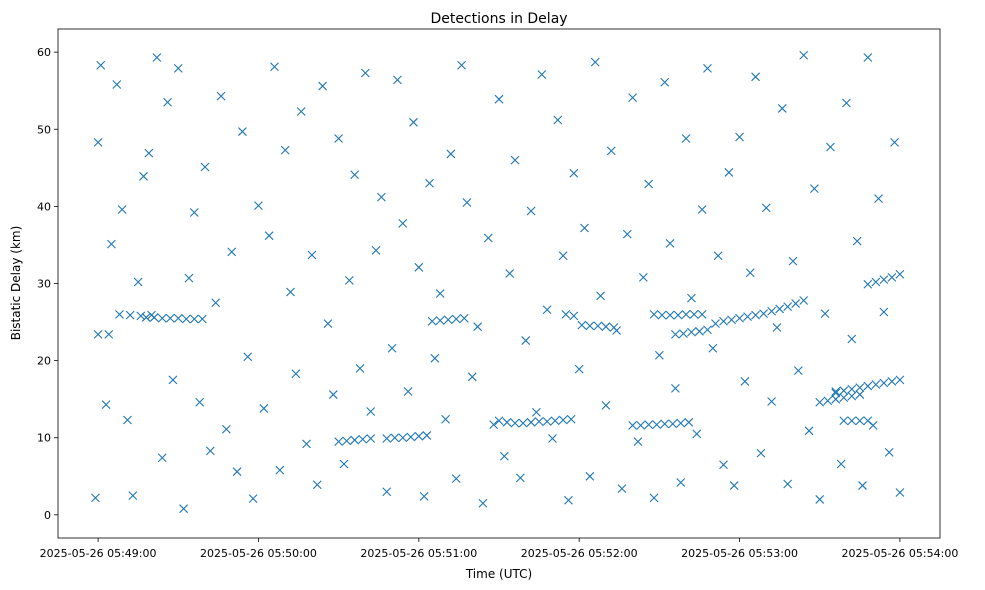 This screenshot has height=590, width=985. Describe the element at coordinates (579, 553) in the screenshot. I see `x-tick-label: 2025-05-26 05:52:00` at that location.